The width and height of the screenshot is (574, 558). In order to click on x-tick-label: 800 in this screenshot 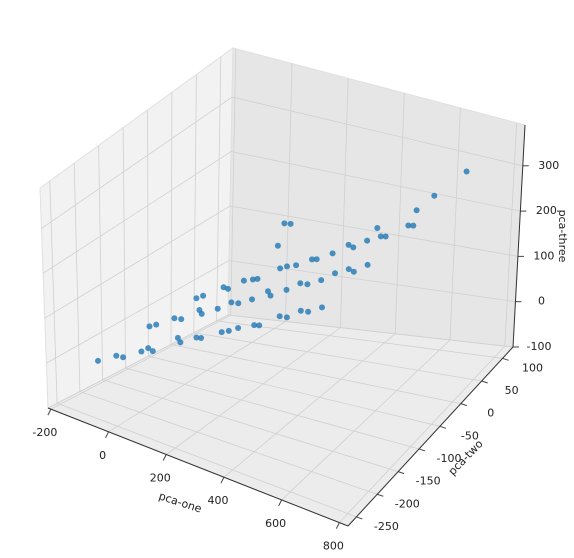, I will do `click(333, 546)`.